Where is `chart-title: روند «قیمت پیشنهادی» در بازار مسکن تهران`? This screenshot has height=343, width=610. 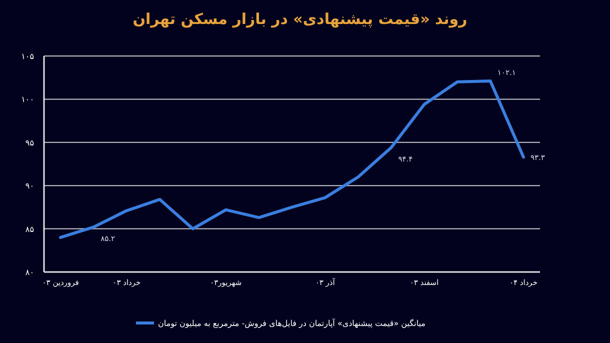 chart-title: روند «قیمت پیشنهادی» در بازار مسکن تهران is located at coordinates (300, 19).